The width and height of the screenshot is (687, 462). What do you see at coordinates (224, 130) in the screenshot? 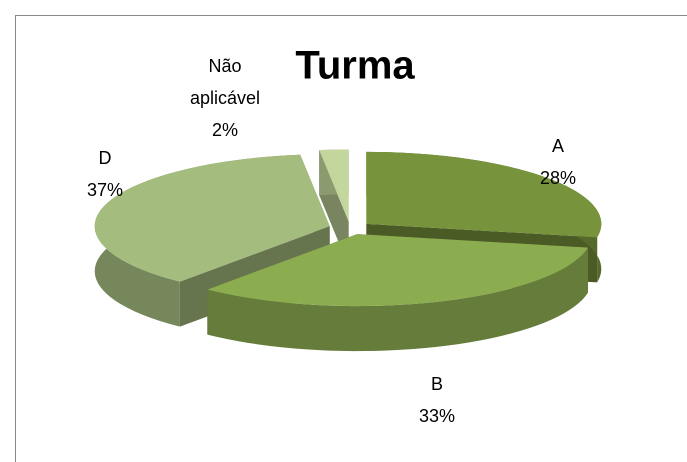
I see `value-label: 2%` at bounding box center [224, 130].